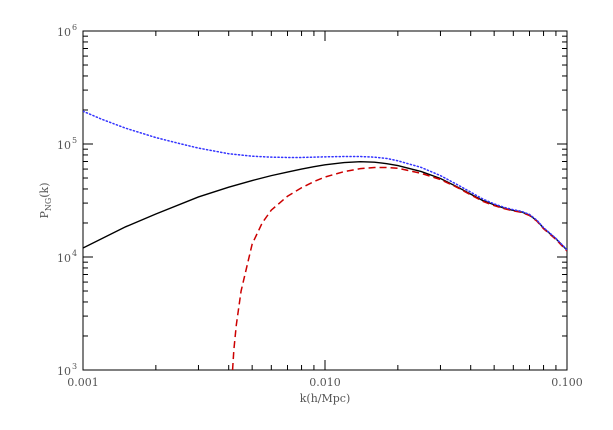 The height and width of the screenshot is (430, 613). Describe the element at coordinates (45, 200) in the screenshot. I see `y-axis-title: PNG(k)` at that location.